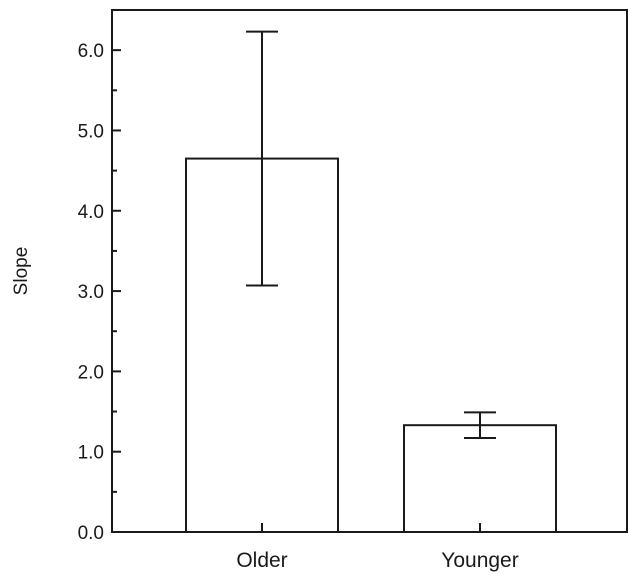 The width and height of the screenshot is (629, 577). What do you see at coordinates (91, 533) in the screenshot?
I see `y-tick-label: 0.0` at bounding box center [91, 533].